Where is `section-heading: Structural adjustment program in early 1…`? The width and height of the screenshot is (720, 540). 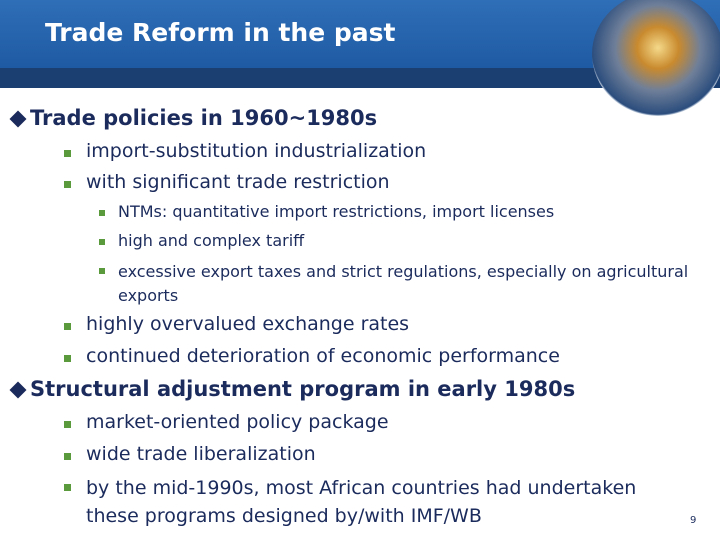 section-heading: Structural adjustment program in early 1… is located at coordinates (303, 389).